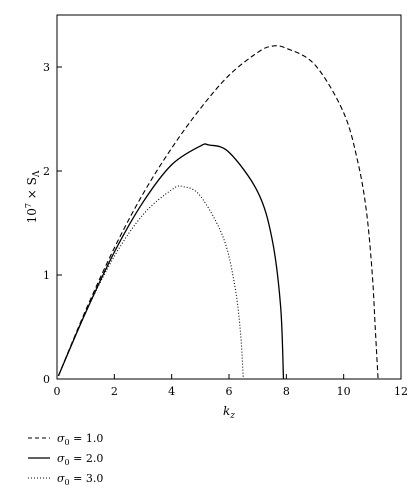 The height and width of the screenshot is (500, 420). I want to click on legend: σ0 = 1.0 σ0 = 2.0 σ0 = 3.0, so click(65, 459).